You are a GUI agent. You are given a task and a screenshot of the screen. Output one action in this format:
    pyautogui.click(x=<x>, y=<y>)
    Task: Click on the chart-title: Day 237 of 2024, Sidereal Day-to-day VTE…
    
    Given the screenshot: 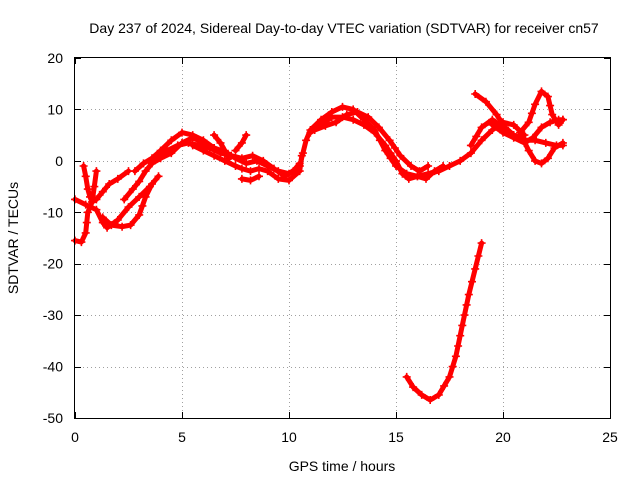 What is the action you would take?
    pyautogui.click(x=344, y=28)
    